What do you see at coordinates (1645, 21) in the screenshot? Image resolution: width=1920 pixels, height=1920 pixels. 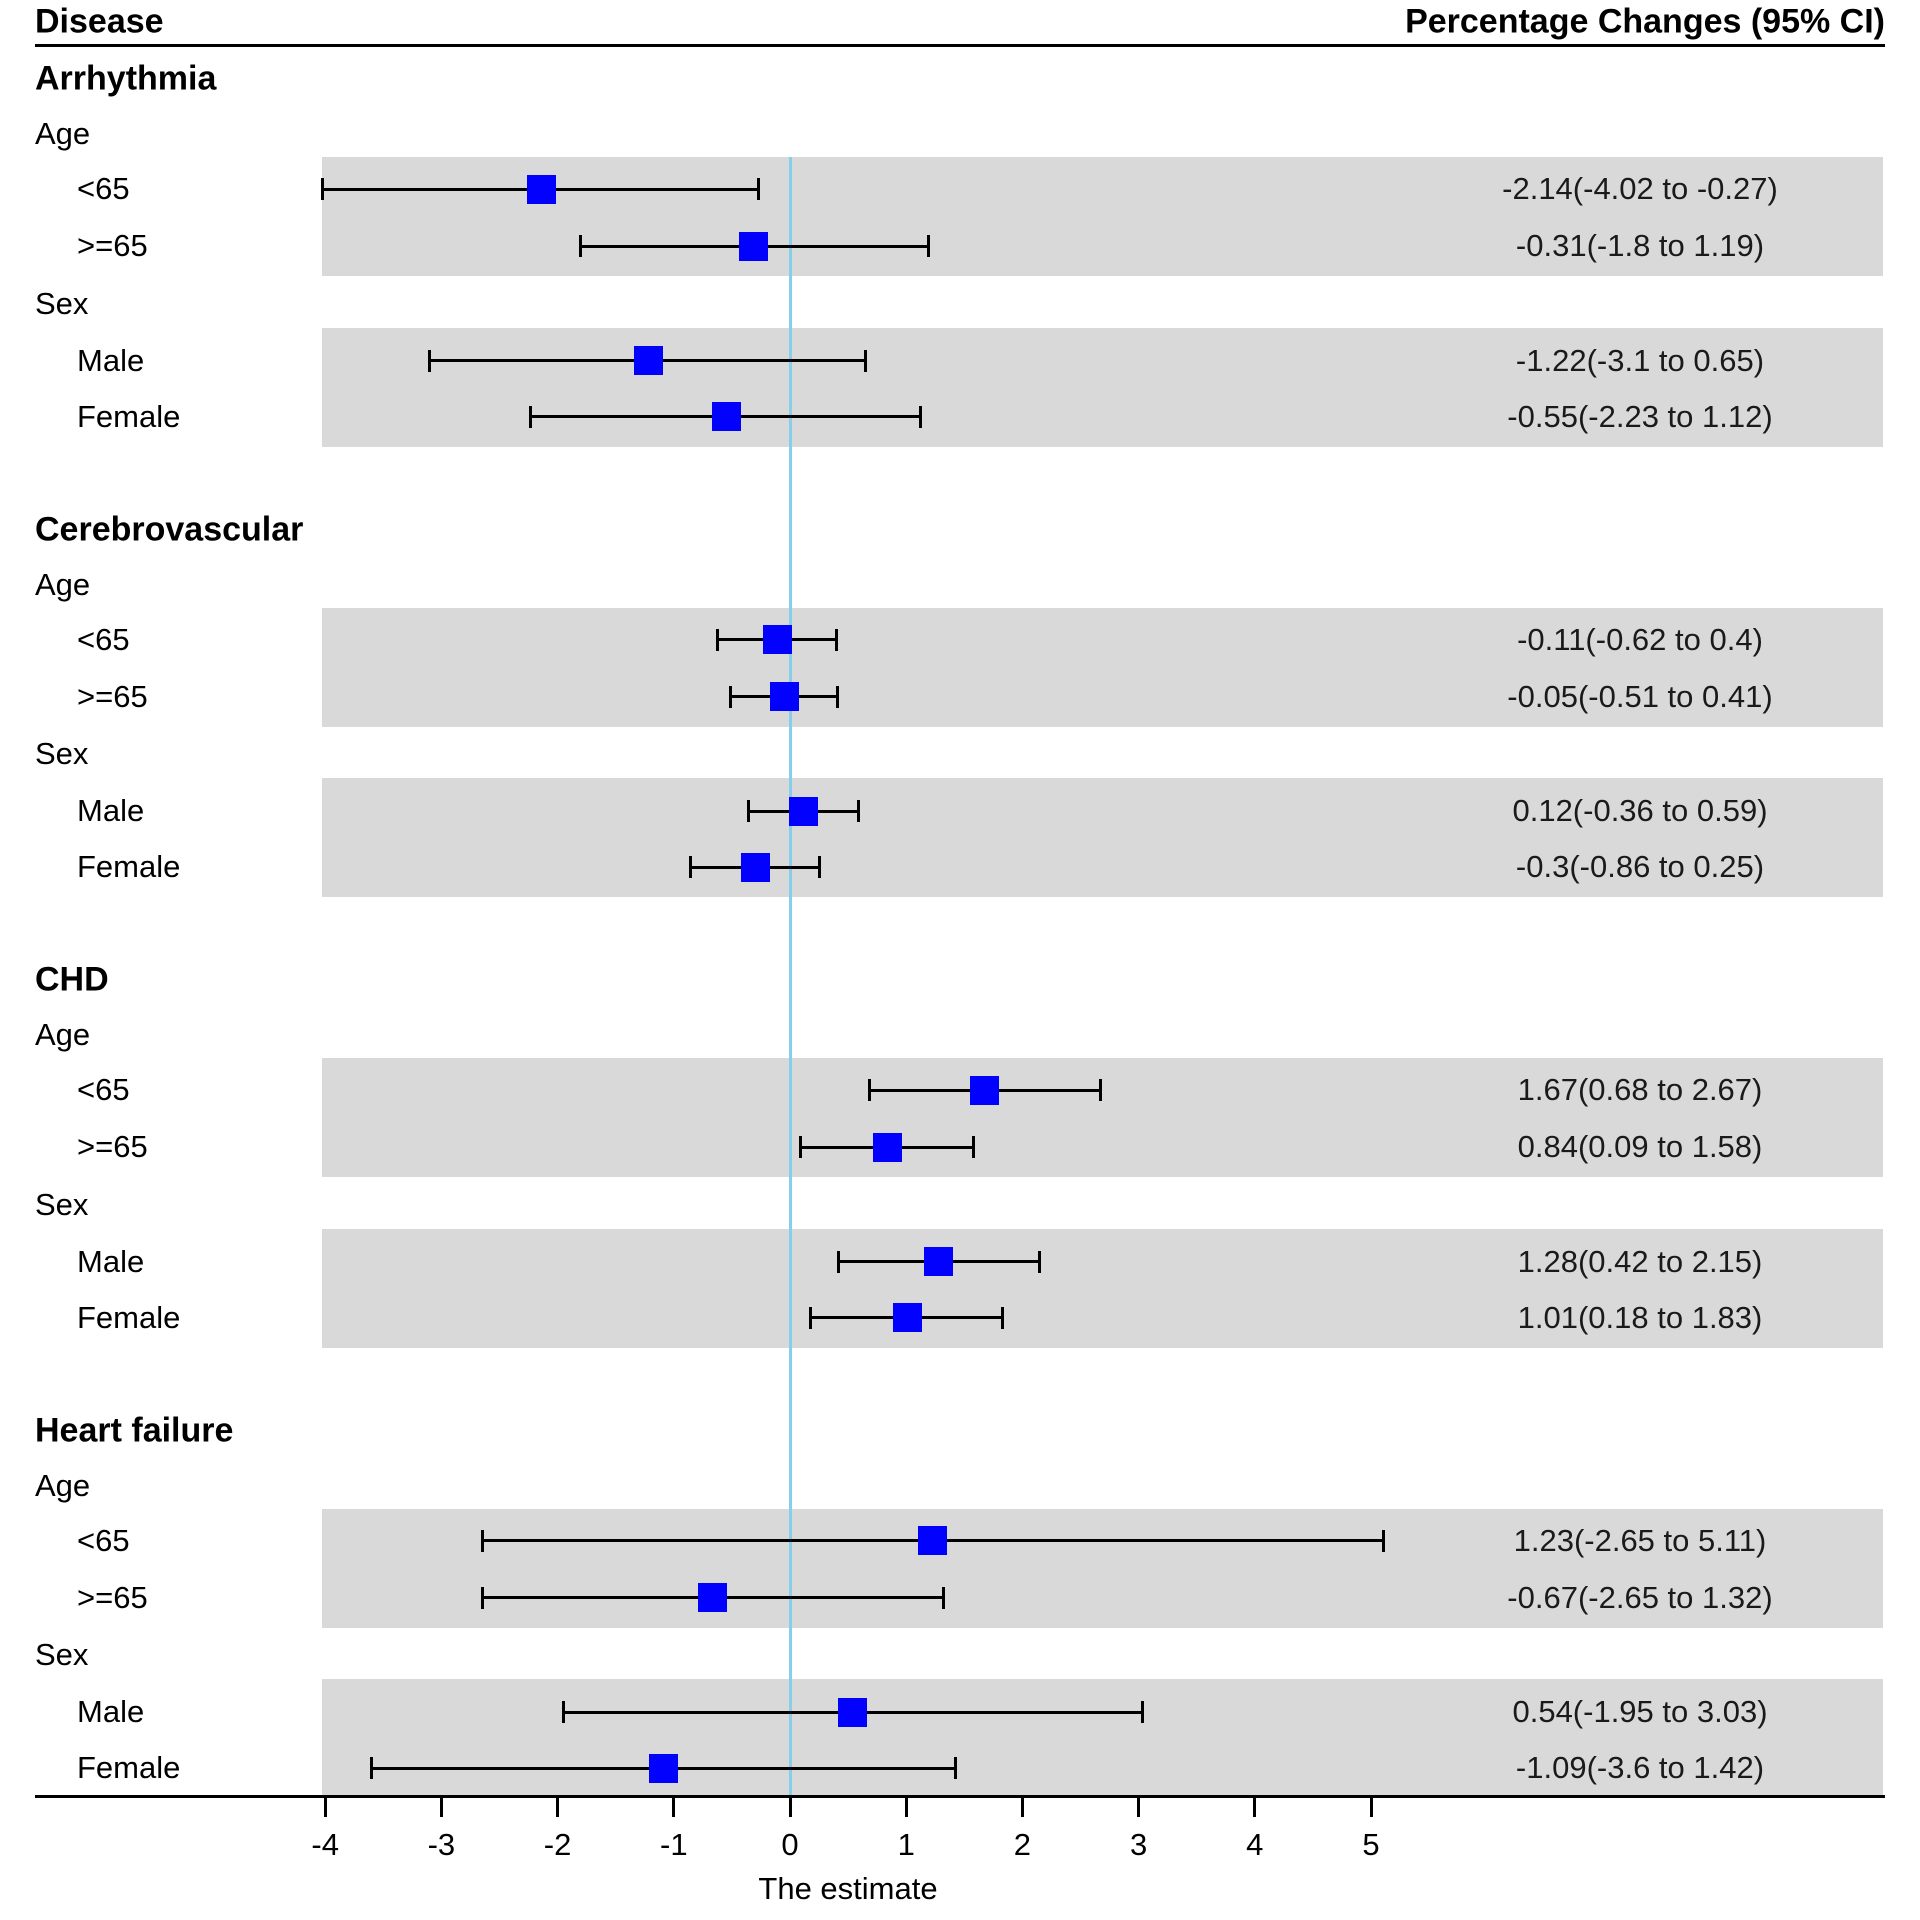 I see `column-header-percentage-changes: Percentage Changes (95% CI)` at bounding box center [1645, 21].